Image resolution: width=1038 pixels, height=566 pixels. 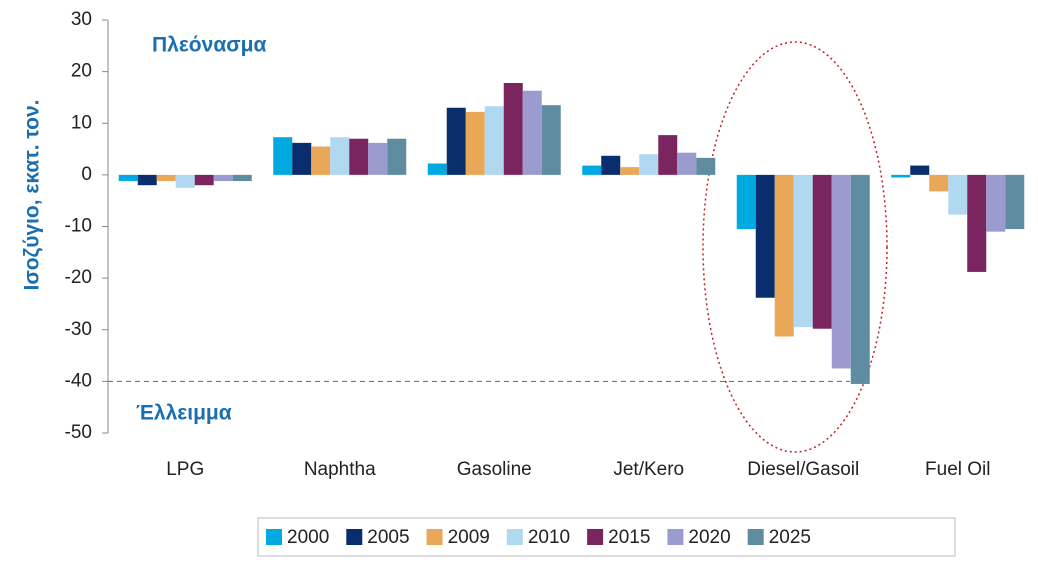 What do you see at coordinates (606, 537) in the screenshot?
I see `legend-box` at bounding box center [606, 537].